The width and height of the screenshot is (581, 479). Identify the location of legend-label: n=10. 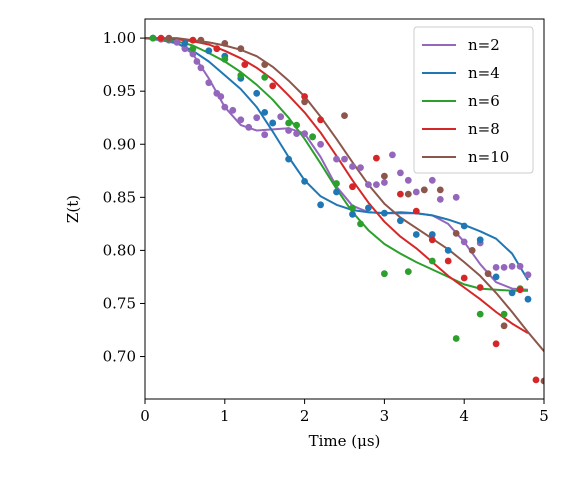
(488, 157).